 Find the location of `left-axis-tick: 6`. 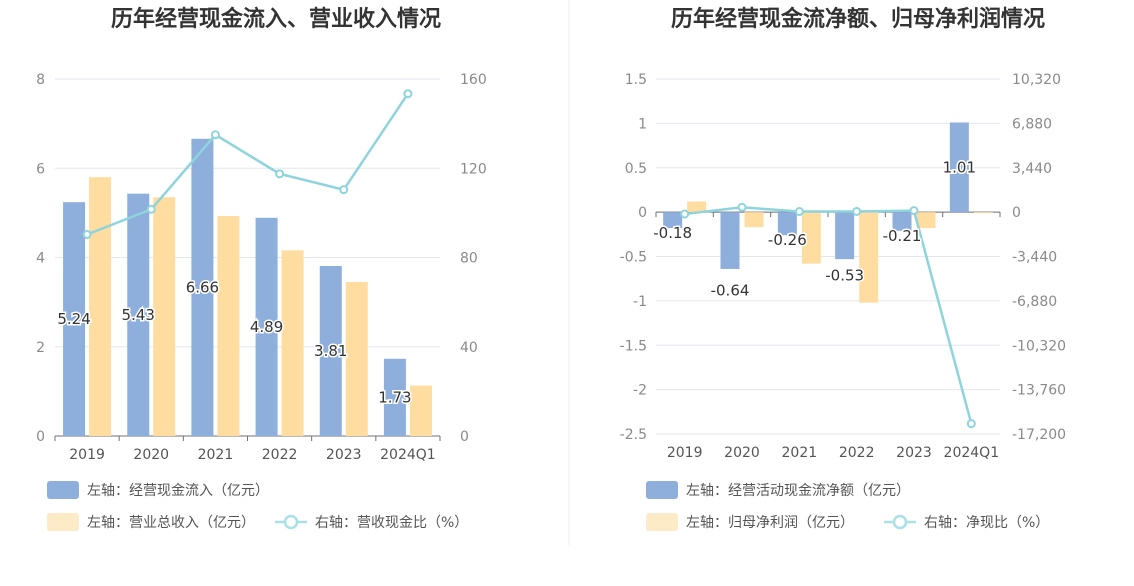

left-axis-tick: 6 is located at coordinates (40, 169).